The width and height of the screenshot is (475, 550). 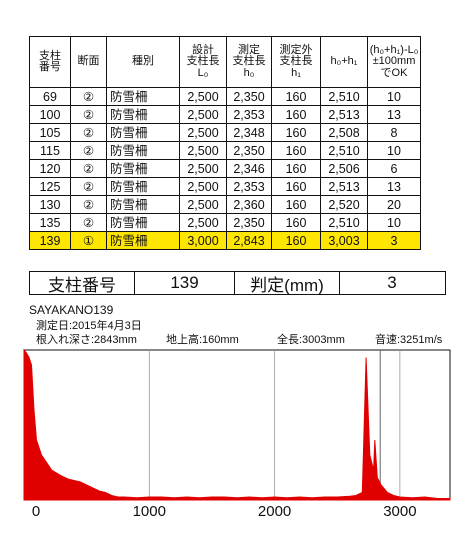 I want to click on table-row: 125 ② 防雪柵 2,500 2,353 160 2,513 13, so click(x=225, y=186).